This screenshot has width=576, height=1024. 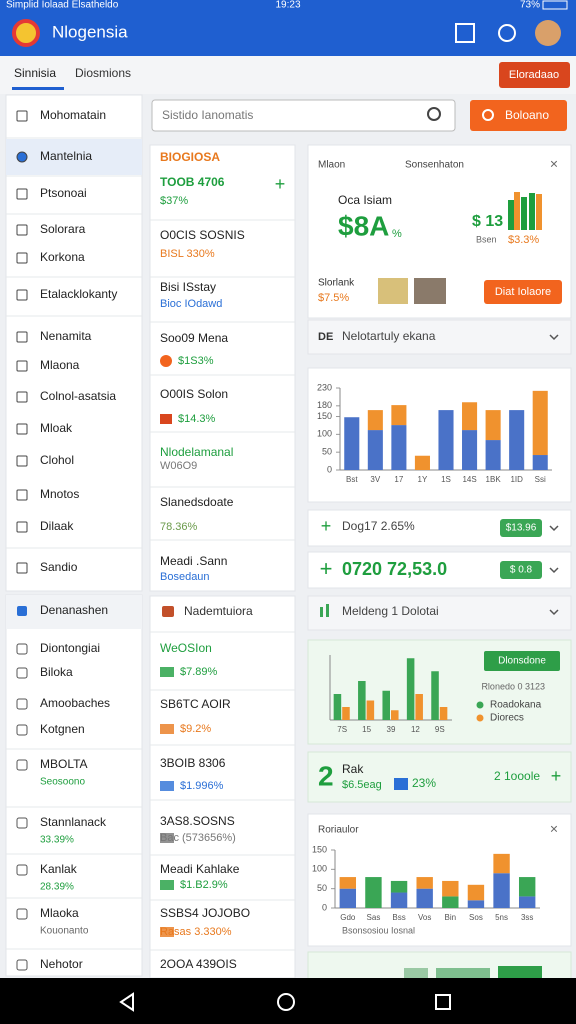 I want to click on nav-item: Ptsonoai, so click(x=63, y=193).